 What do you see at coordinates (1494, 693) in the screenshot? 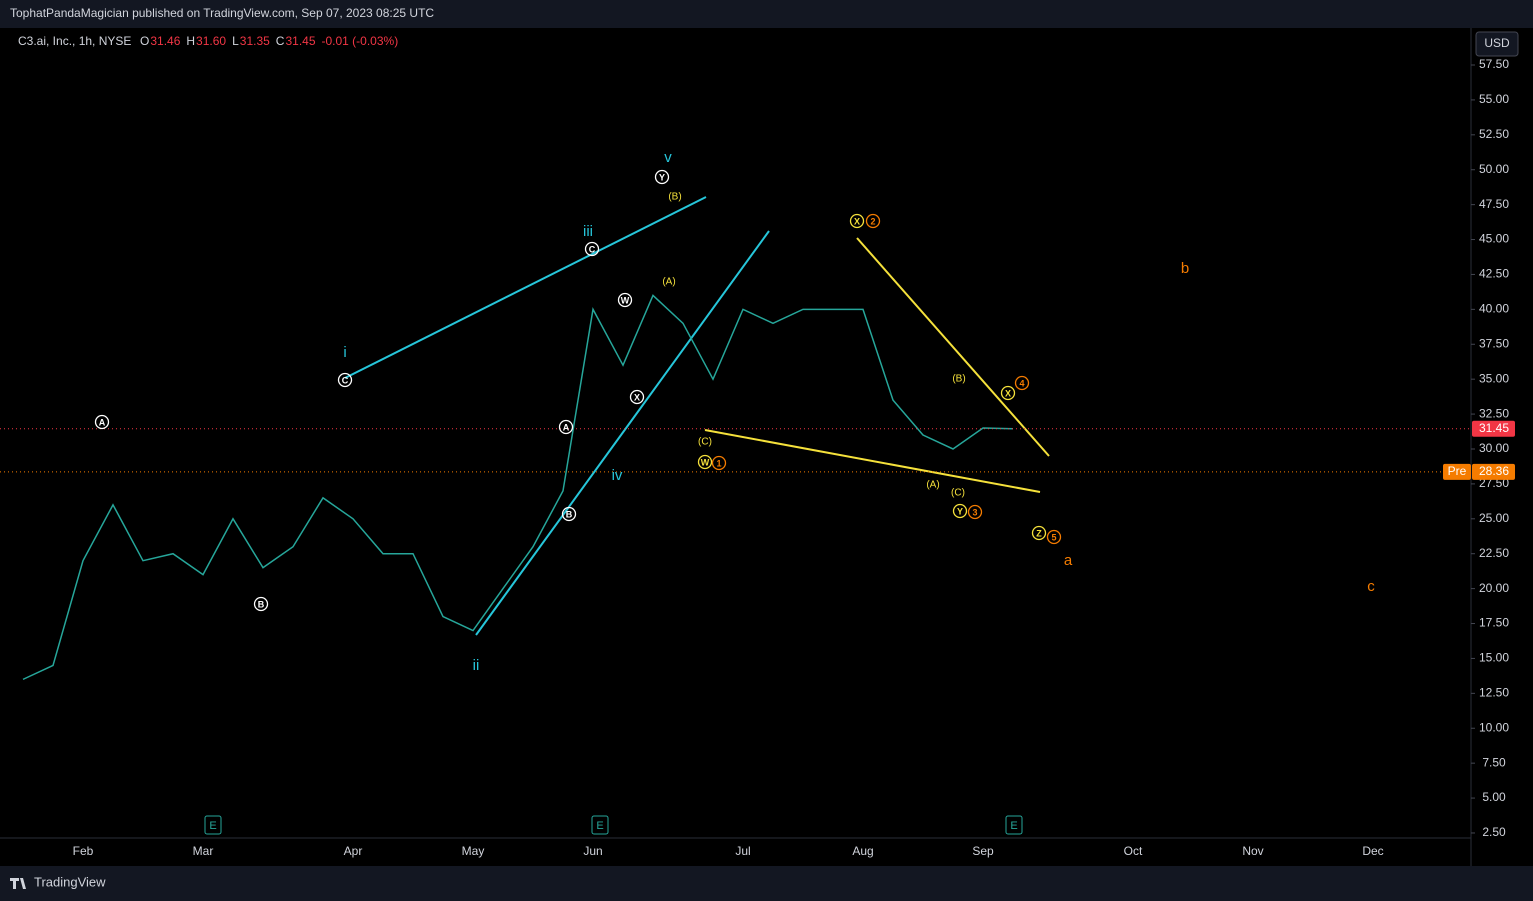
I see `y-tick-label: 12.50` at bounding box center [1494, 693].